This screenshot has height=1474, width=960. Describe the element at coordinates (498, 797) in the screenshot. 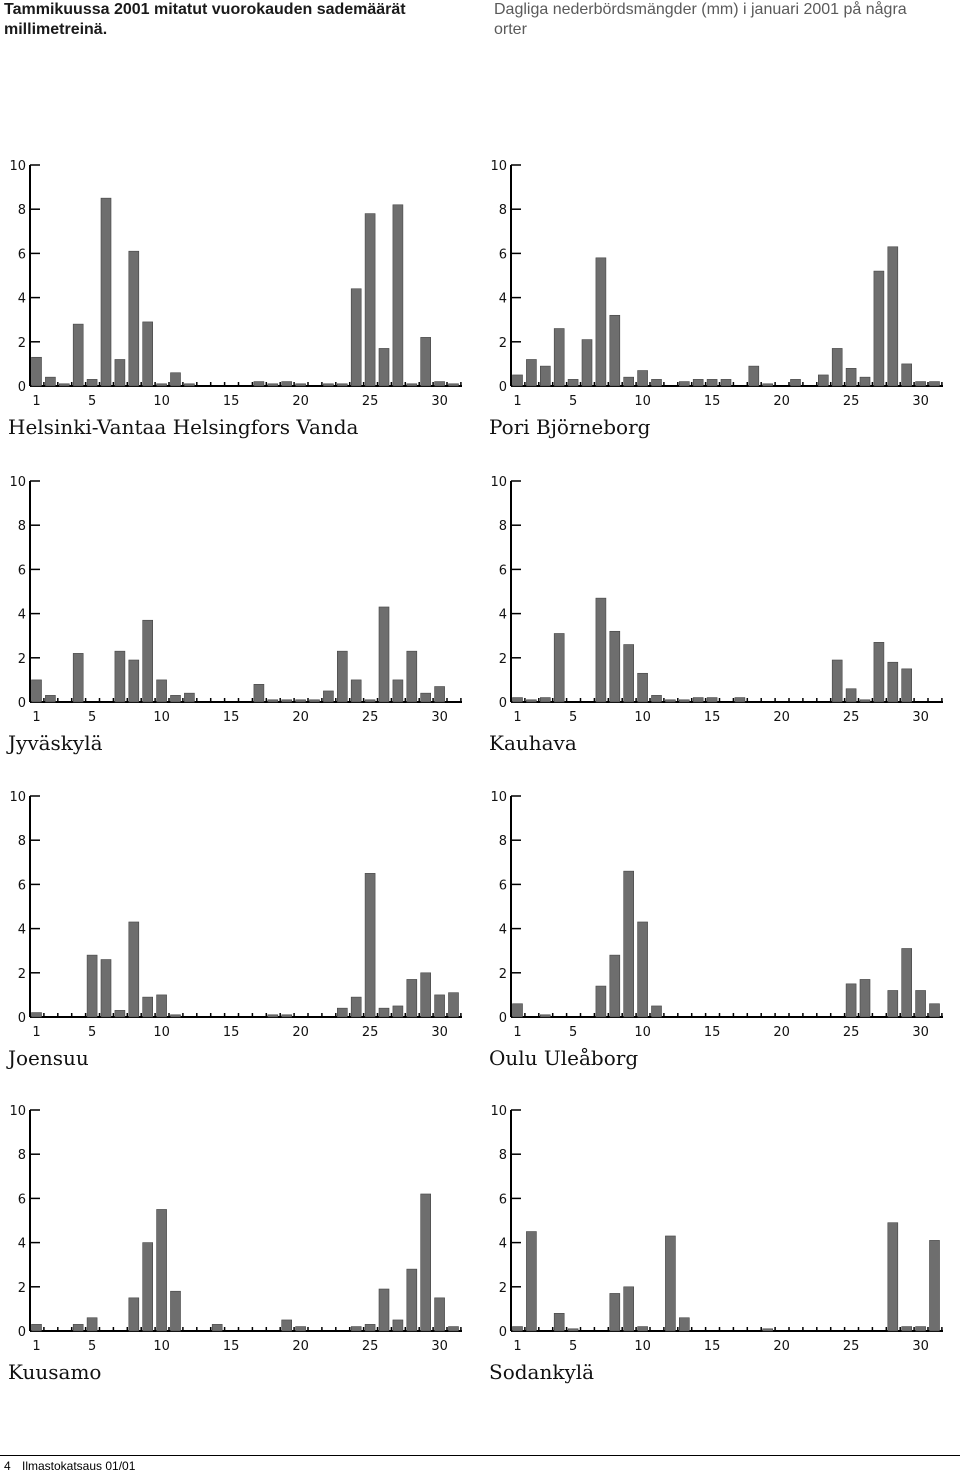

I see `y-tick-label: 10` at that location.